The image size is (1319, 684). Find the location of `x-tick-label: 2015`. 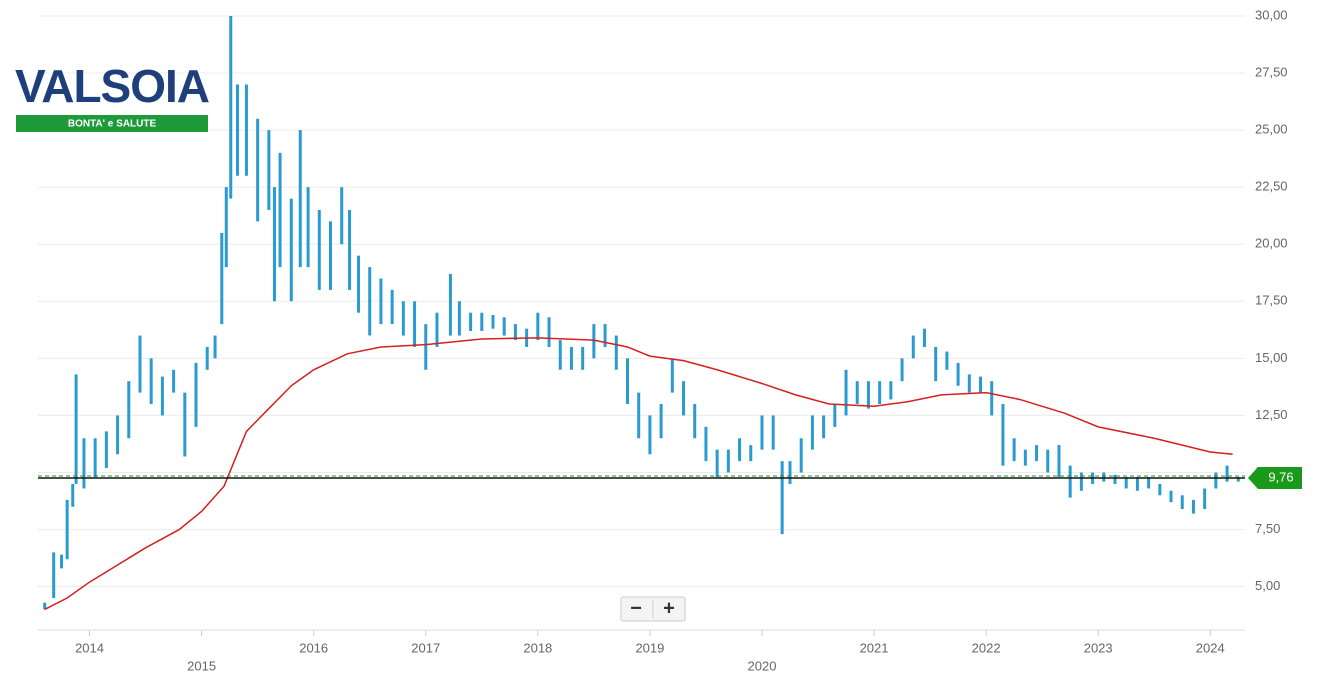

x-tick-label: 2015 is located at coordinates (201, 665).